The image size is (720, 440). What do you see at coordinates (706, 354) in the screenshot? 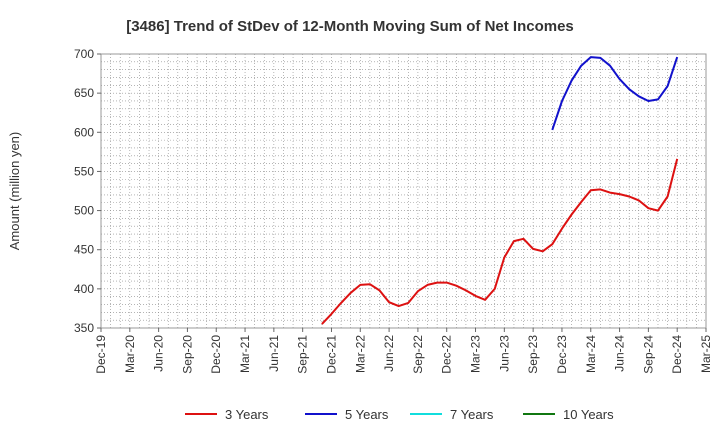
I see `x-tick-label: Mar-25` at bounding box center [706, 354].